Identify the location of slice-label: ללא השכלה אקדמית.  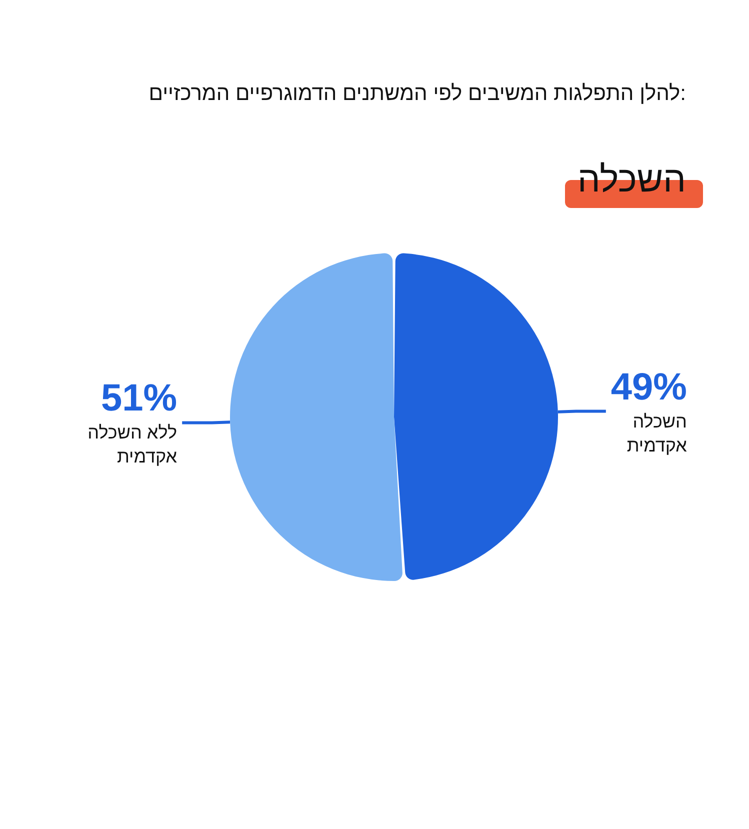
(133, 444).